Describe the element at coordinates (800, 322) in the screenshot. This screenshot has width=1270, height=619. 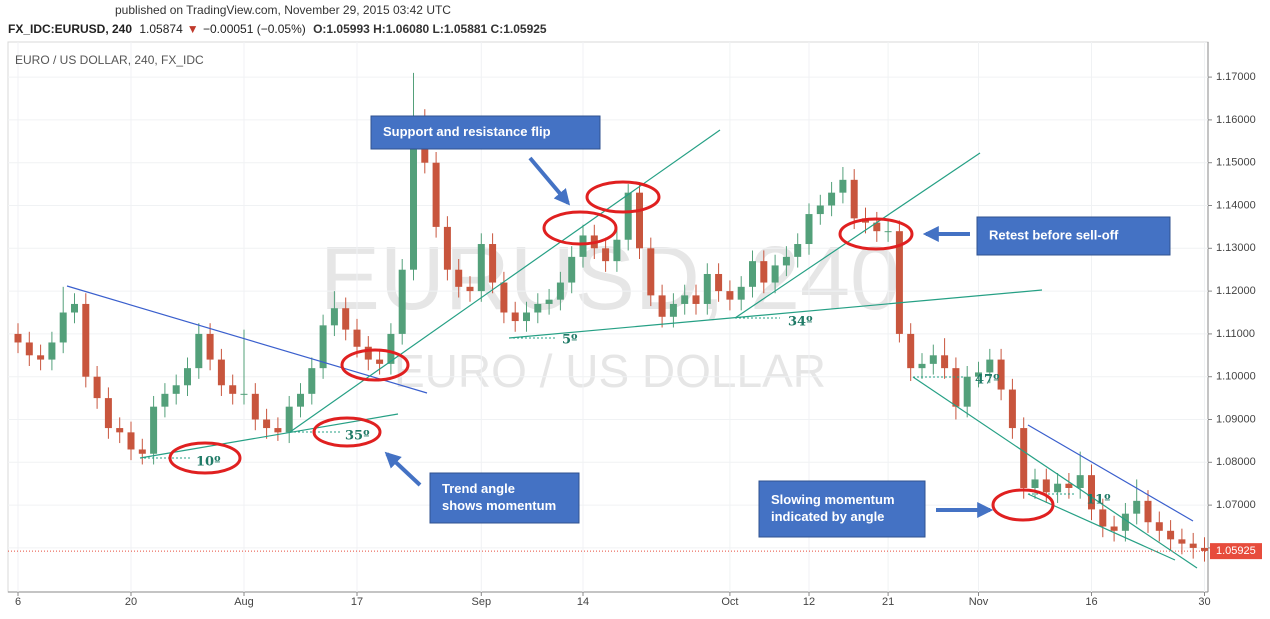
I see `angle-label: 34º` at that location.